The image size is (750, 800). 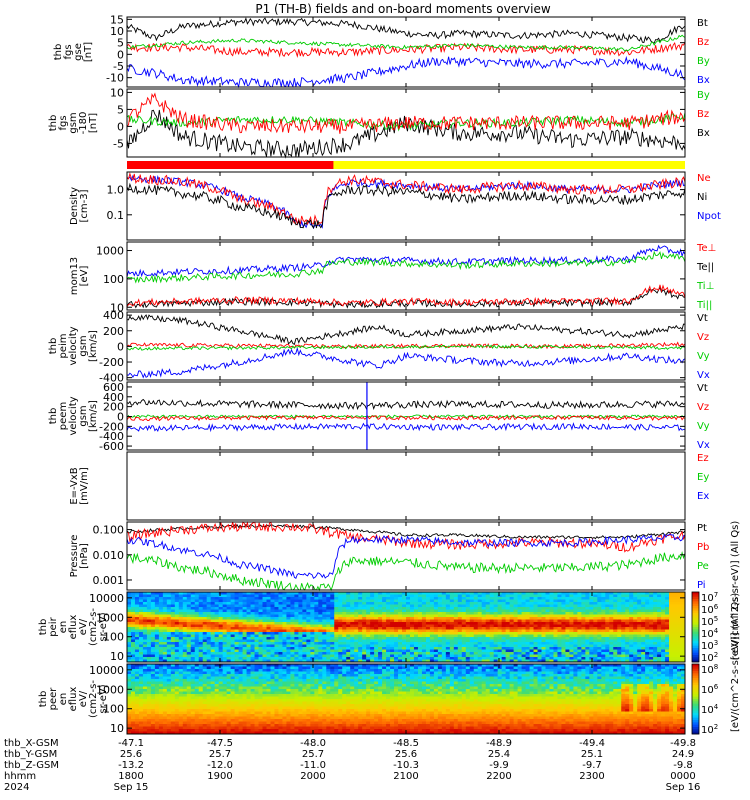 I want to click on legend-entry: Bz, so click(x=703, y=42).